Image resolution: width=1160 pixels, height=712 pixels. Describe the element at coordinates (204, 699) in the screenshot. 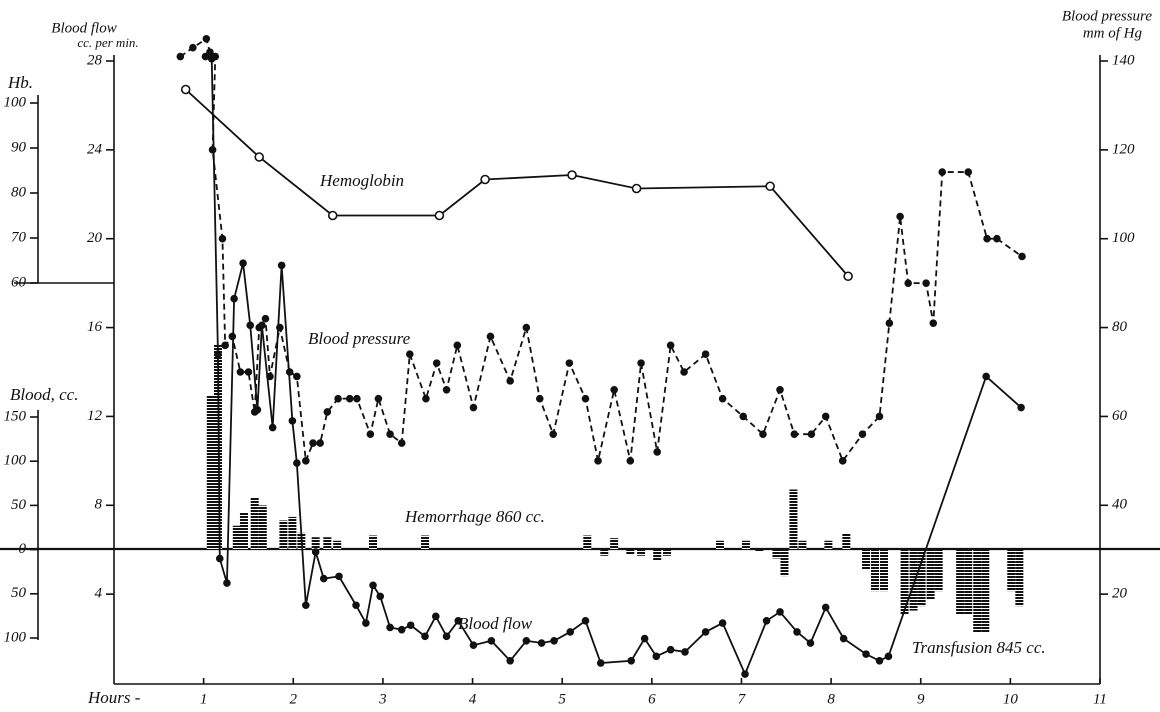

I see `x-tick-label: 1` at that location.